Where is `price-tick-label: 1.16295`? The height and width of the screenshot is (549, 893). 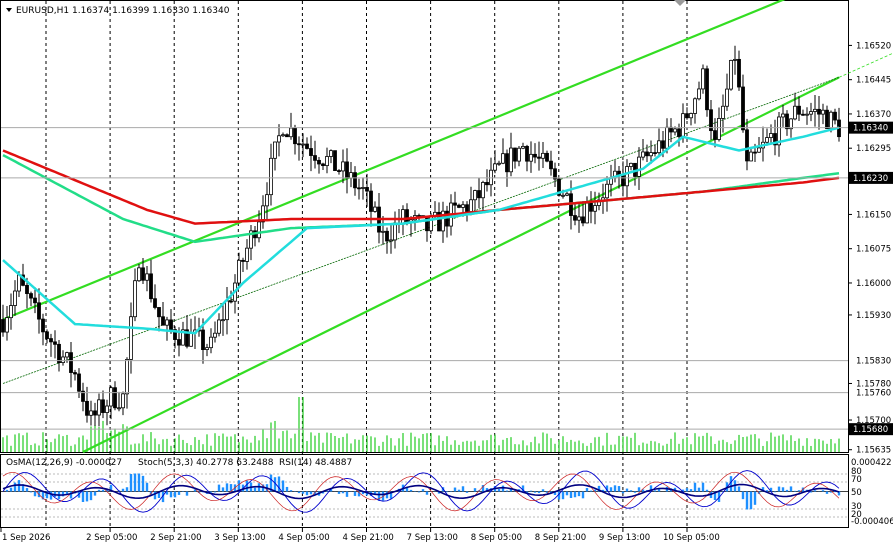 price-tick-label: 1.16295 is located at coordinates (873, 149).